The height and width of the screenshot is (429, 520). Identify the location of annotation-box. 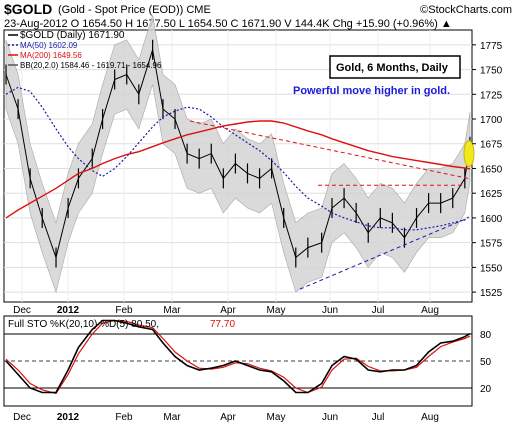
(395, 67).